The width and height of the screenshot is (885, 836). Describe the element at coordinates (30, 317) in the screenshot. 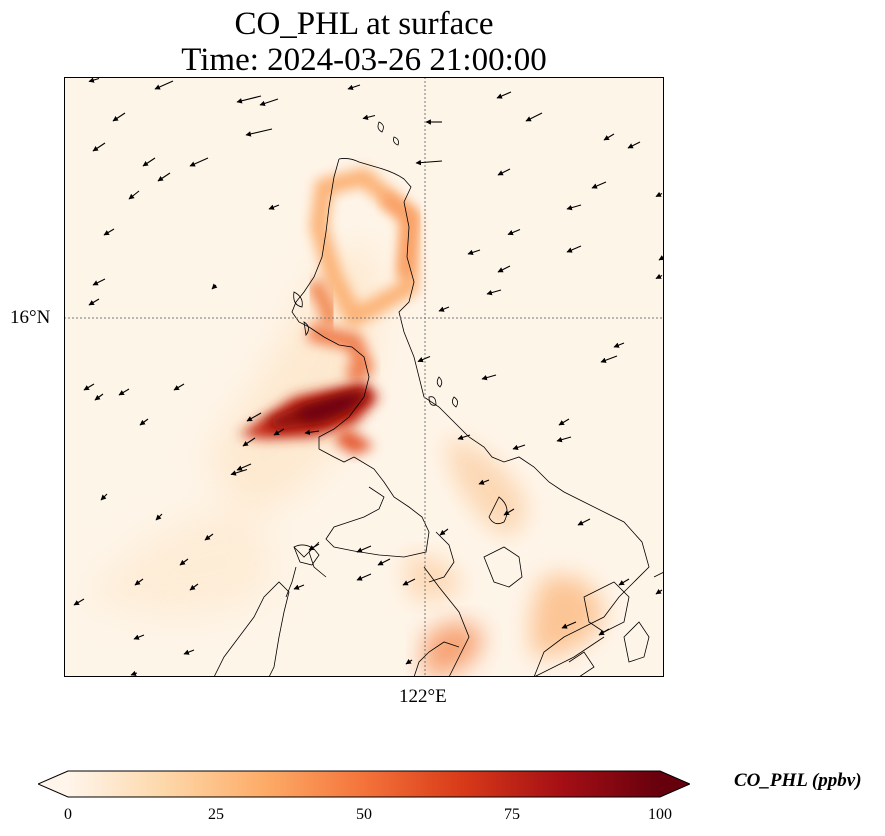

I see `latitude-tick-label: 16°N` at that location.